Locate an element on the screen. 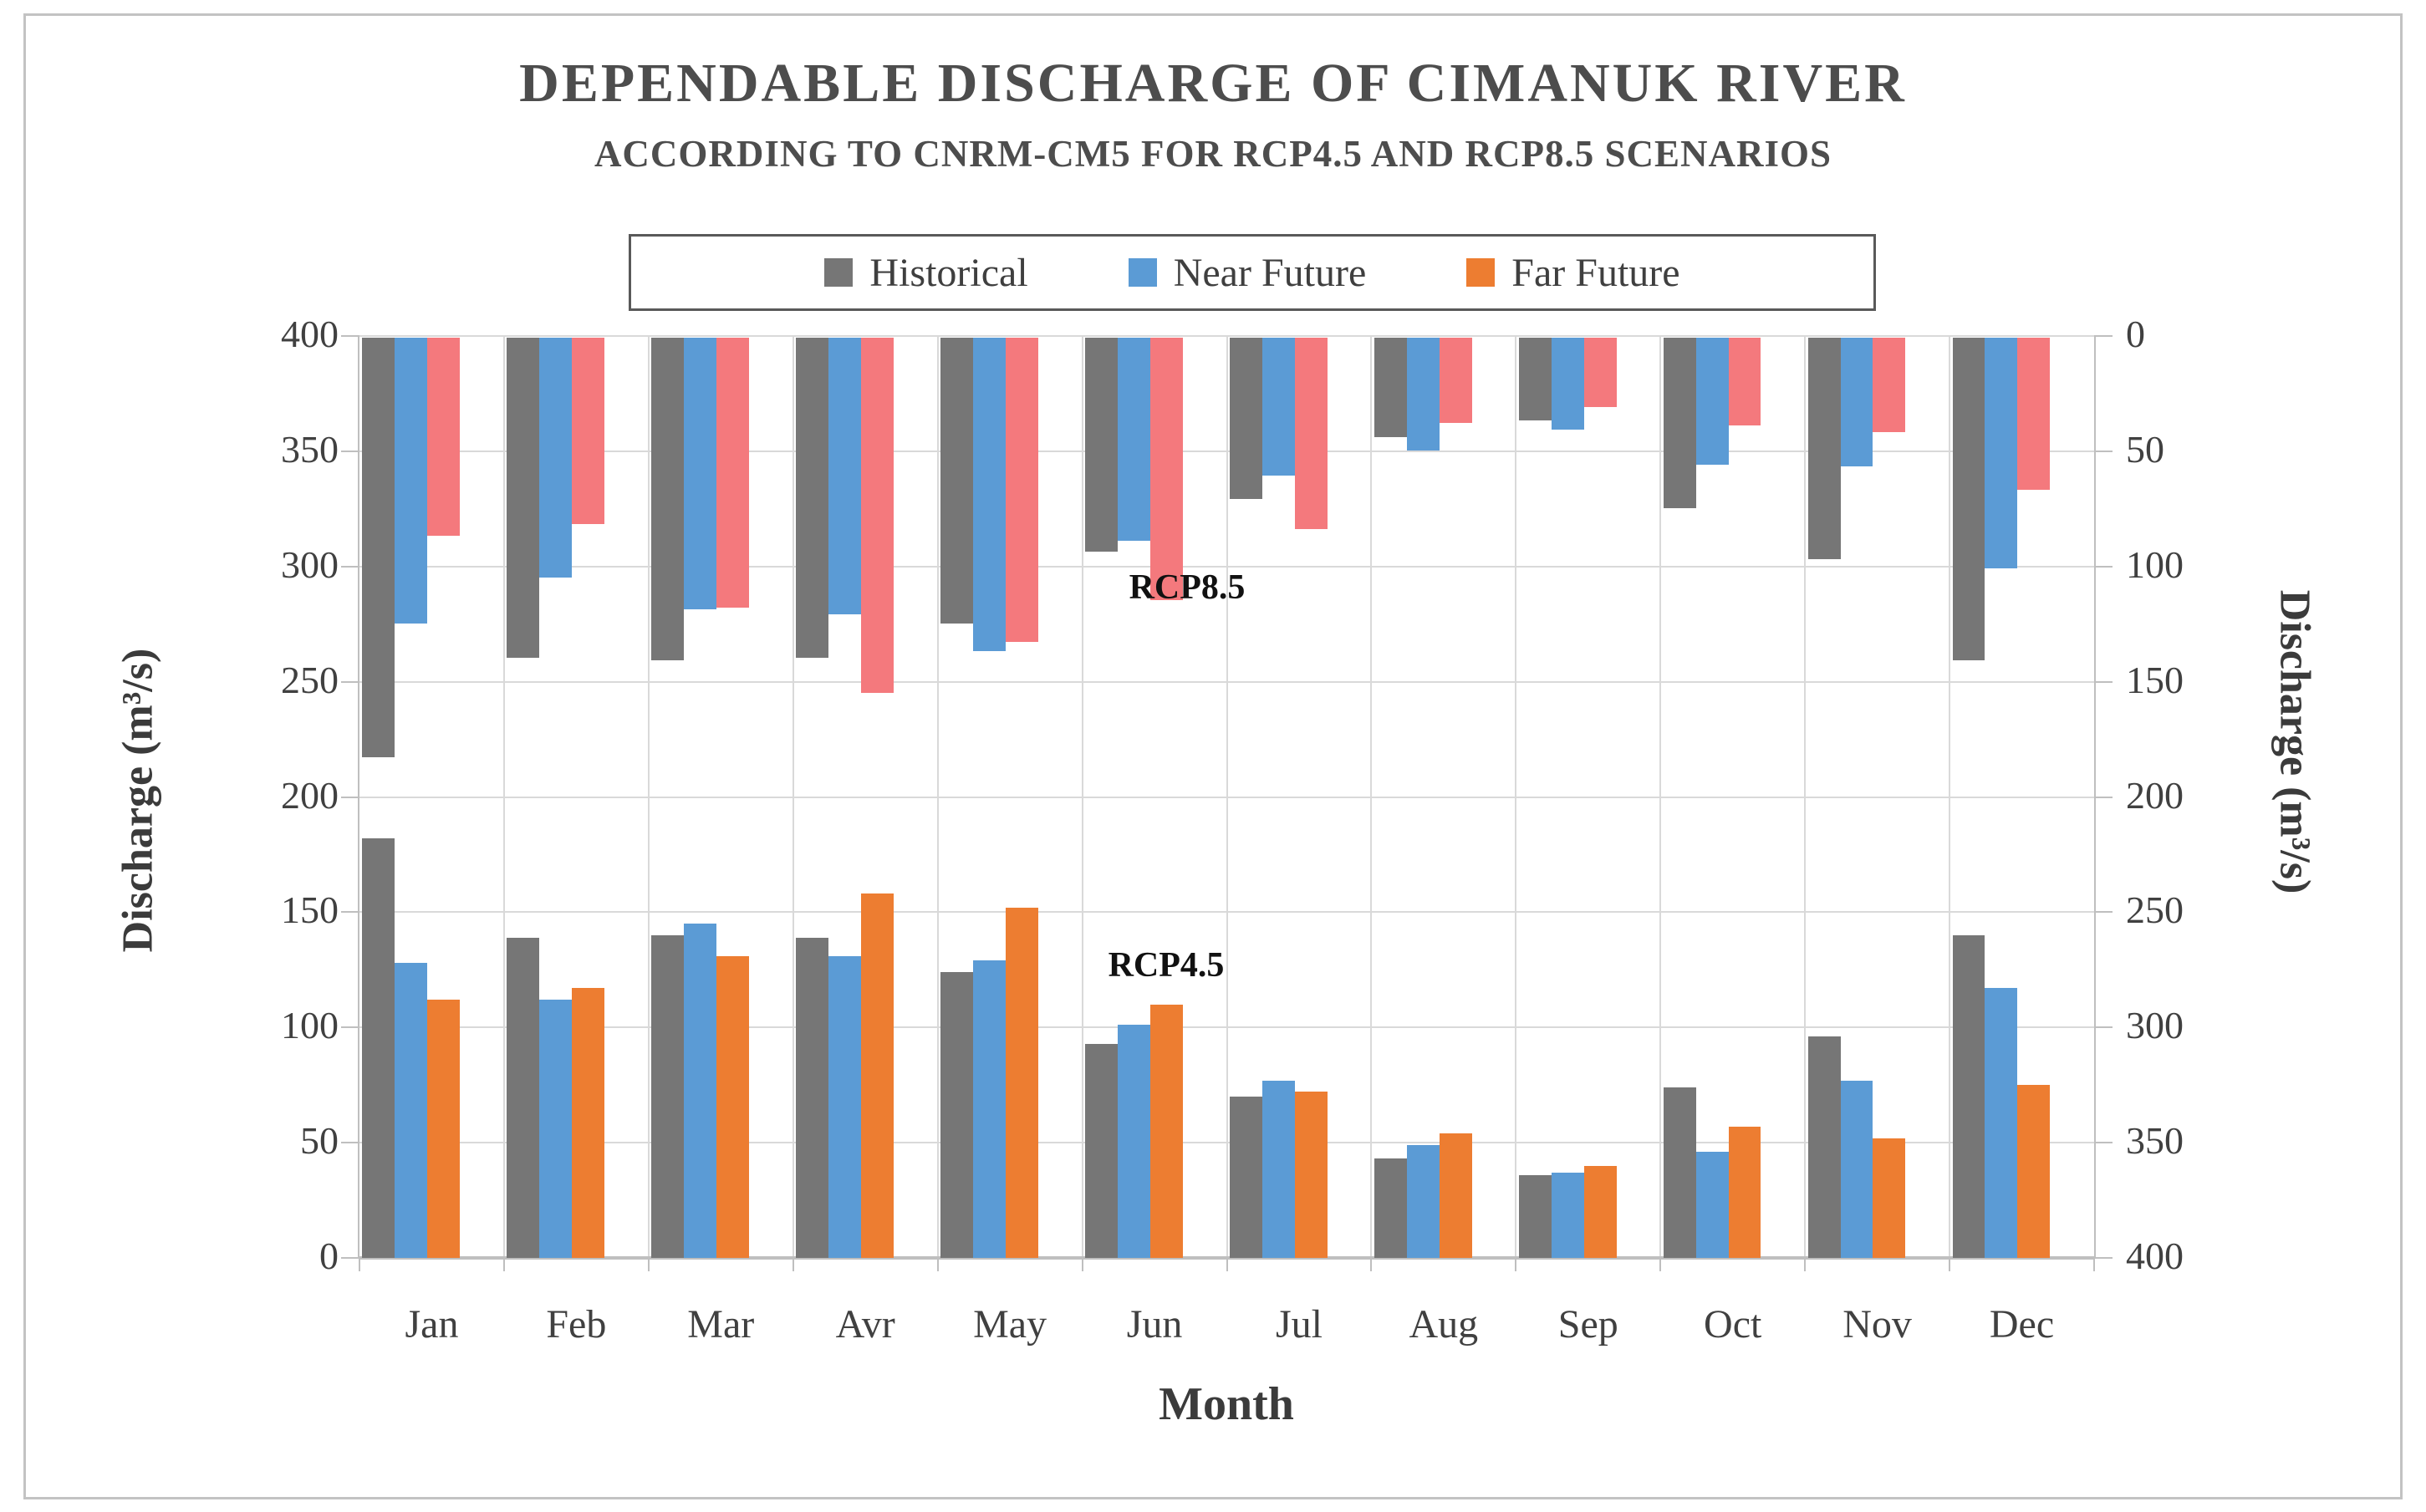 This screenshot has height=1512, width=2426. right-y-tick-label: 350 is located at coordinates (2155, 1141).